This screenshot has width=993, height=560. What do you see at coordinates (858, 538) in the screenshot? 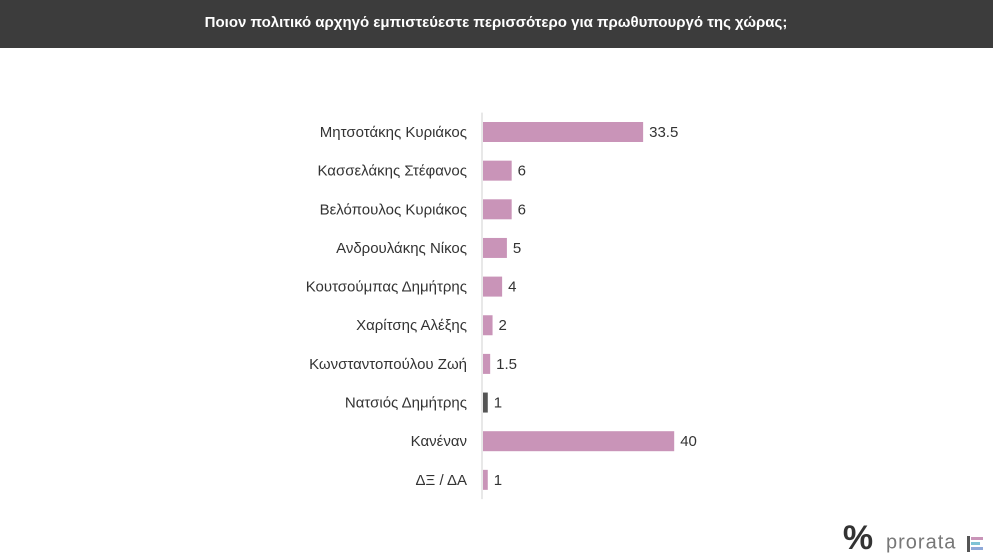
I see `logo-icon: %` at bounding box center [858, 538].